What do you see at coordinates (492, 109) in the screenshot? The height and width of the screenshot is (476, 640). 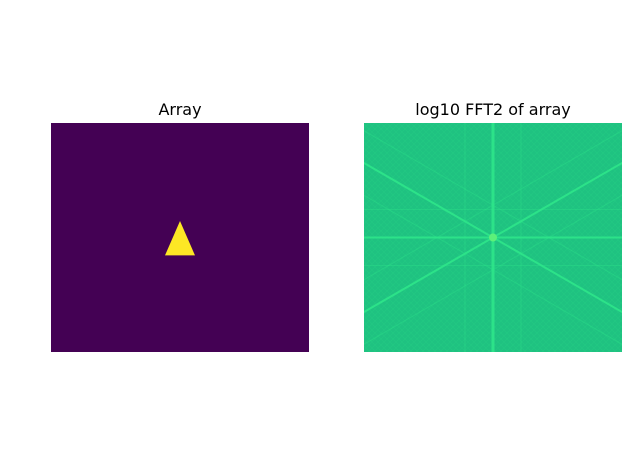 I see `fft-title: log10 FFT2 of array` at bounding box center [492, 109].